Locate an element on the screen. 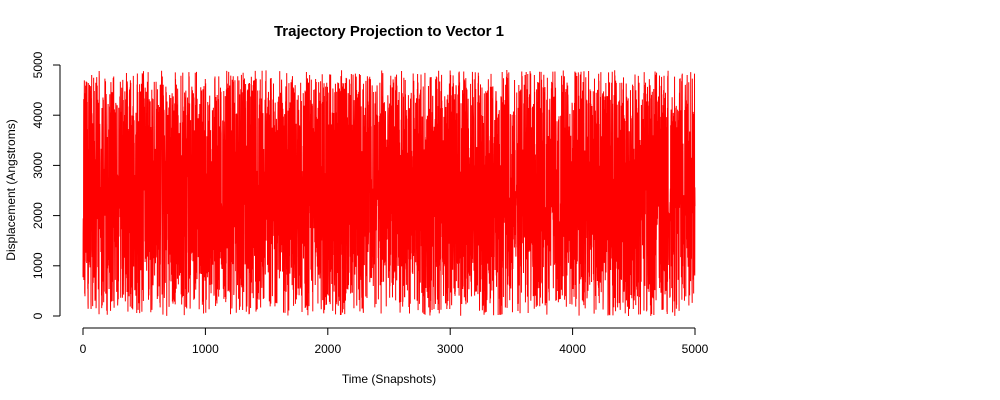  y-tick-label: 5000 is located at coordinates (38, 64).